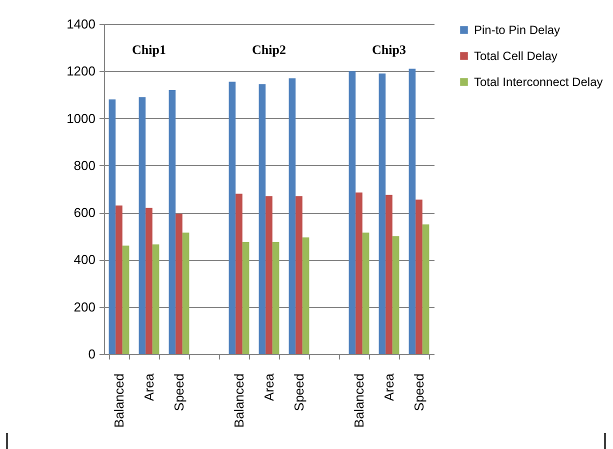 This screenshot has width=613, height=449. Describe the element at coordinates (269, 49) in the screenshot. I see `annotation: Chip2` at that location.